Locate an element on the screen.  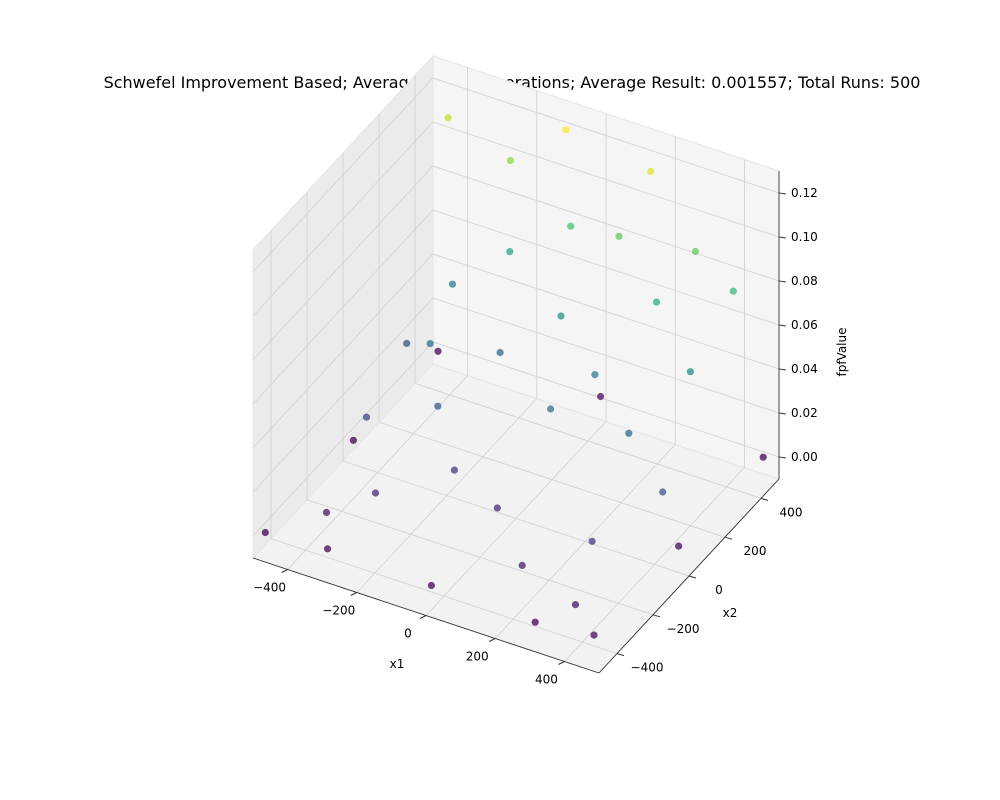
x-tick-label: −400 is located at coordinates (269, 588).